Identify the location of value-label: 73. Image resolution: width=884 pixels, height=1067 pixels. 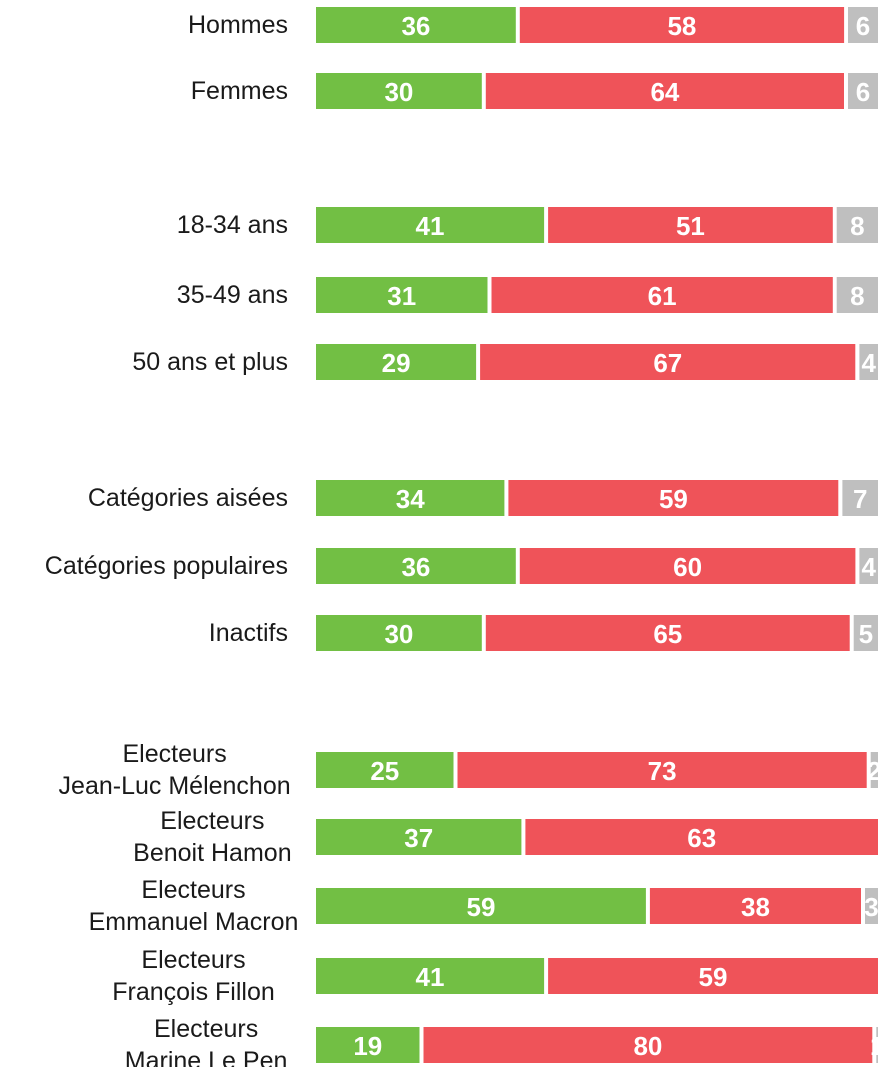
(662, 771).